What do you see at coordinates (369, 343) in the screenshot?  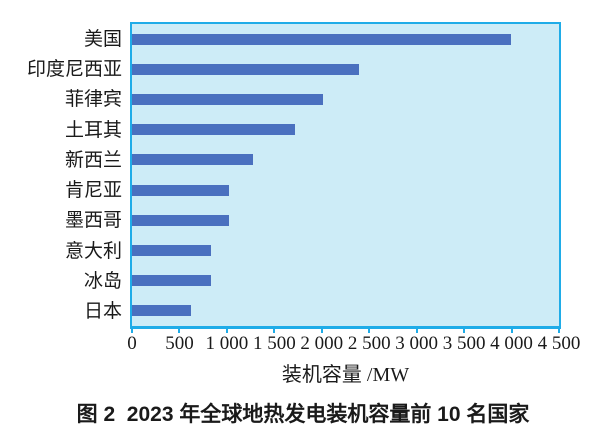 I see `x-tick-label: 2 500` at bounding box center [369, 343].